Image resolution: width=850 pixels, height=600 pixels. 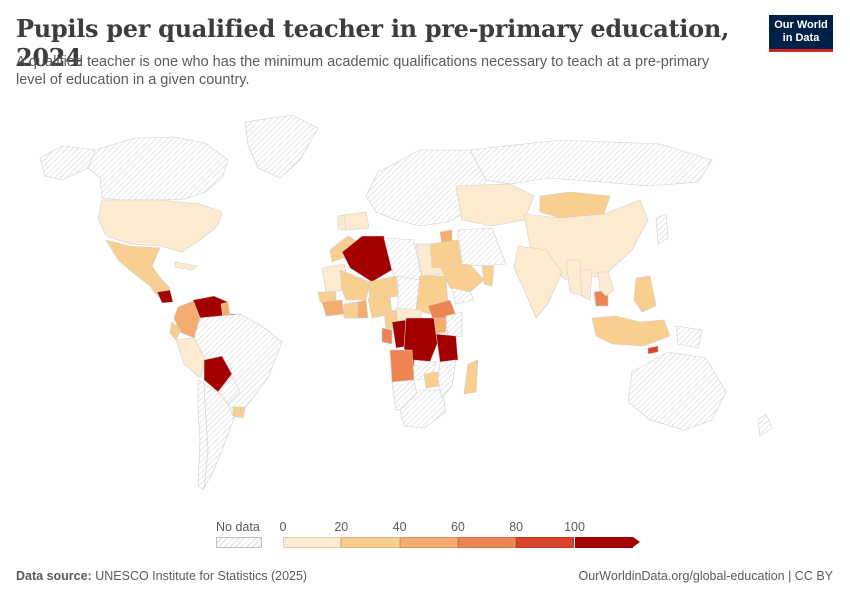 What do you see at coordinates (54, 576) in the screenshot?
I see `data-source-label: Data source:` at bounding box center [54, 576].